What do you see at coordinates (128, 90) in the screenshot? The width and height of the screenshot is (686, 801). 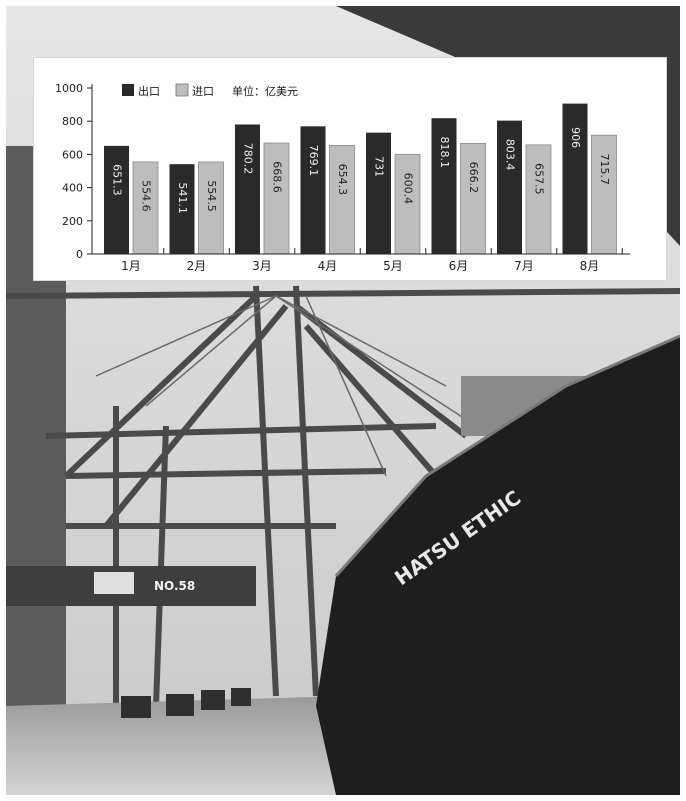 I see `legend-swatch-export` at bounding box center [128, 90].